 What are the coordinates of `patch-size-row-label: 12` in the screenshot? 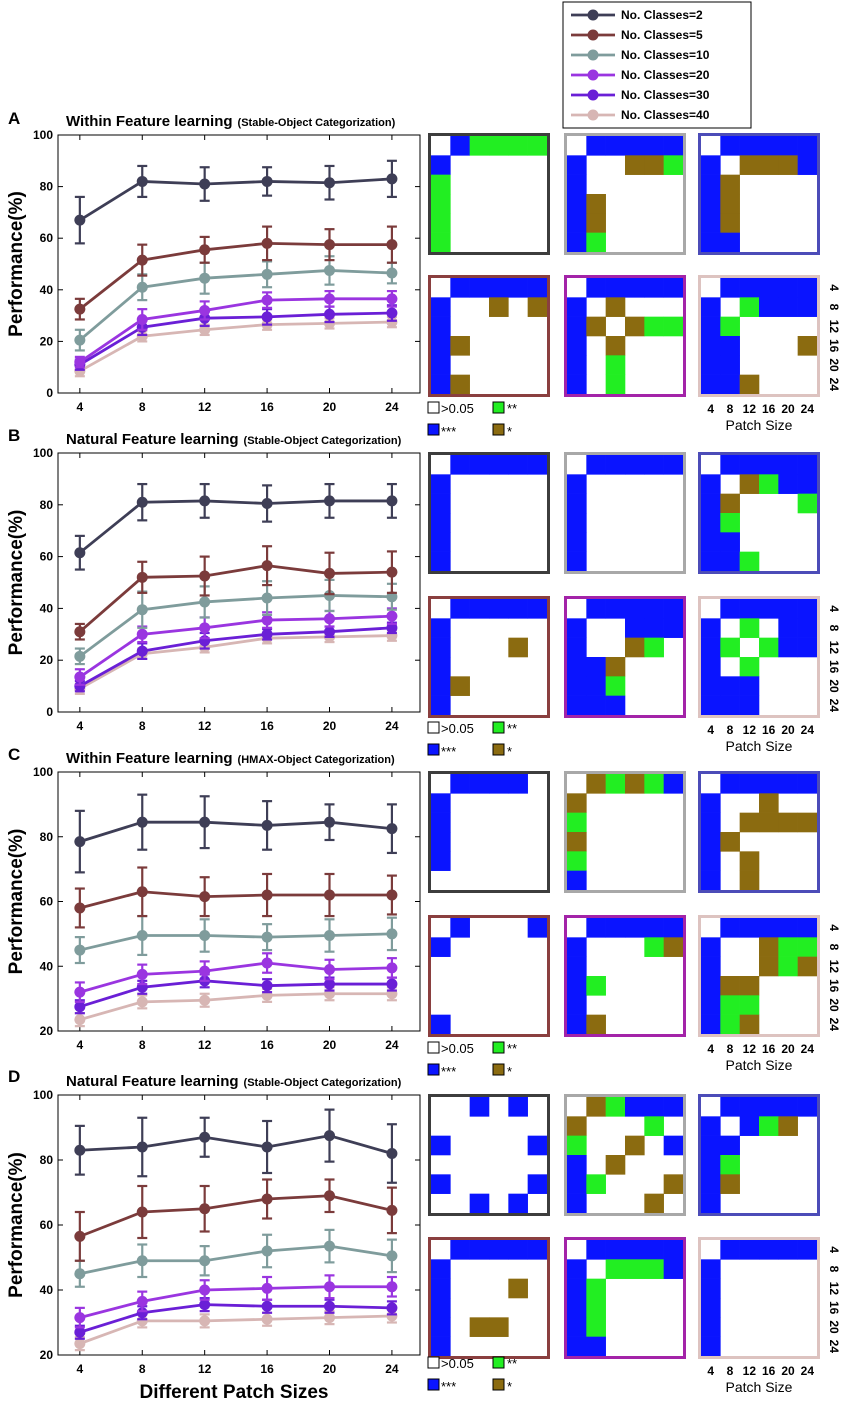 It's located at (834, 327).